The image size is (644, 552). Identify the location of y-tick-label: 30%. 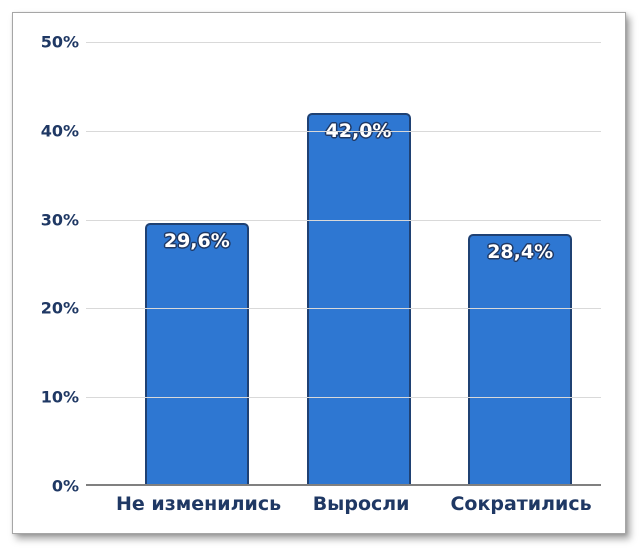
(59, 220).